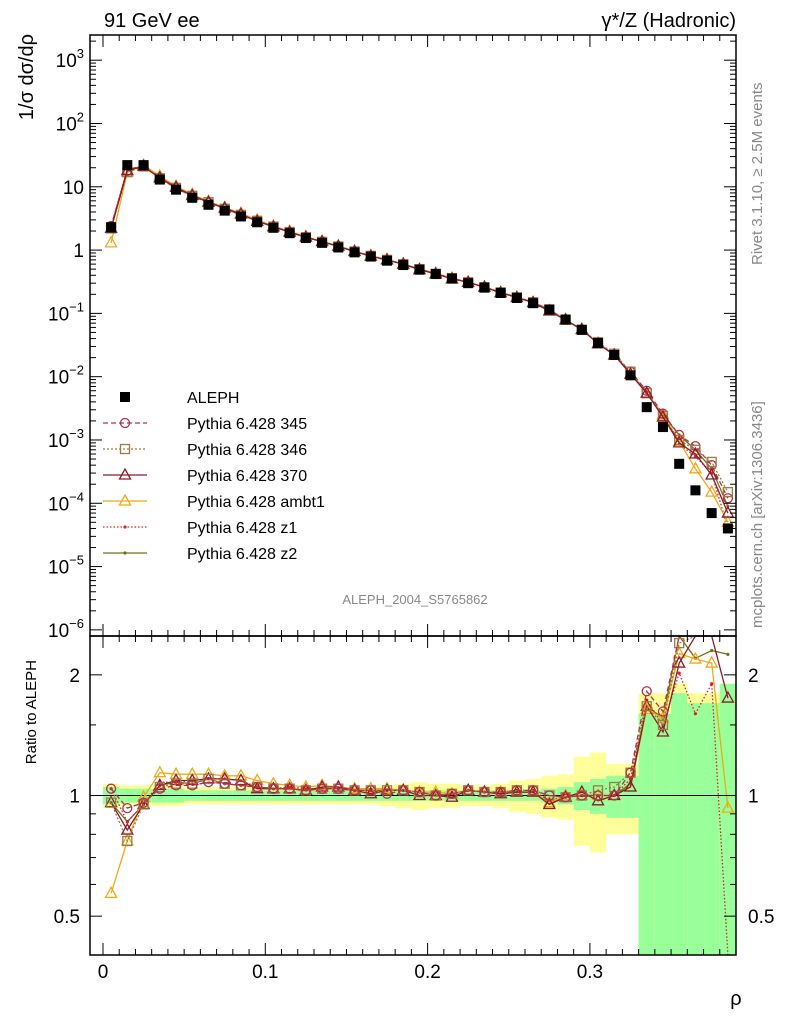 The image size is (786, 1024). Describe the element at coordinates (753, 676) in the screenshot. I see `ratio-y-tick-label-right: 2` at that location.